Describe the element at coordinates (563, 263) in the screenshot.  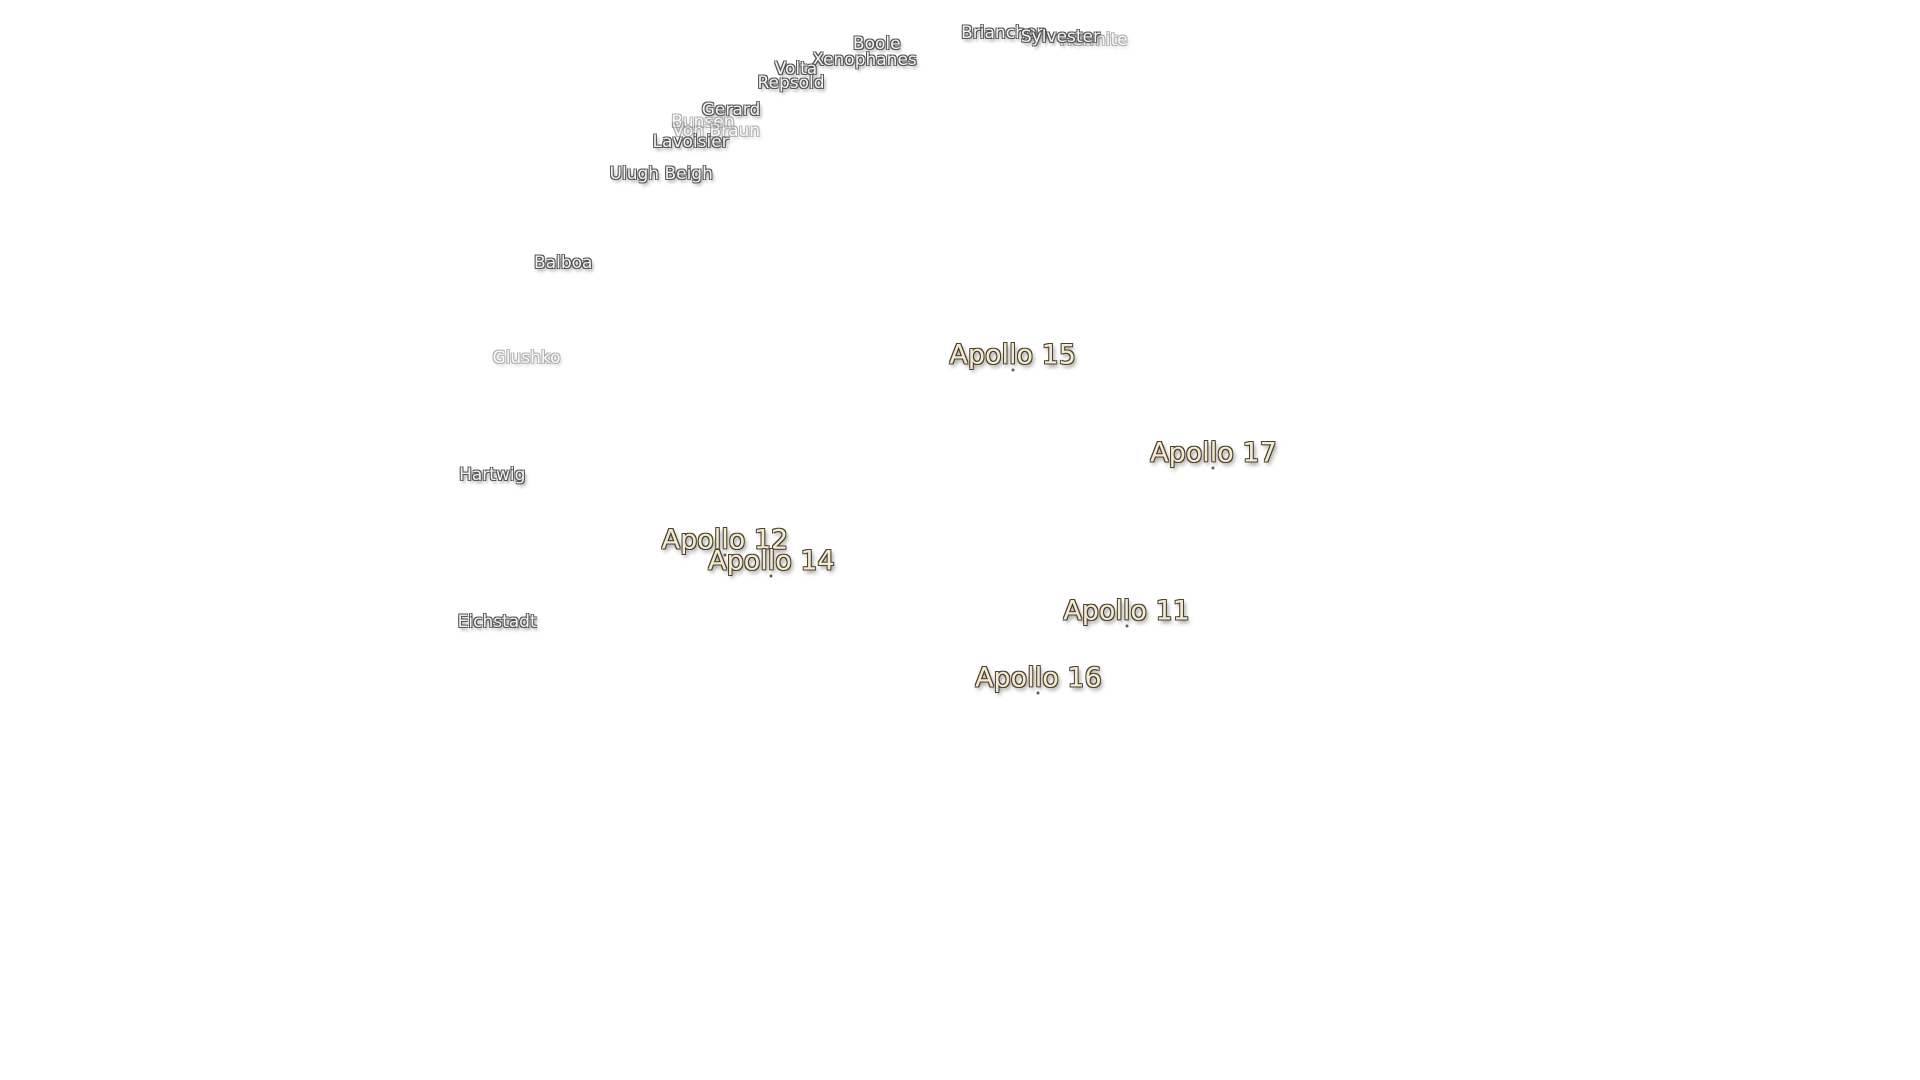
I see `crater-label: Balboa` at that location.